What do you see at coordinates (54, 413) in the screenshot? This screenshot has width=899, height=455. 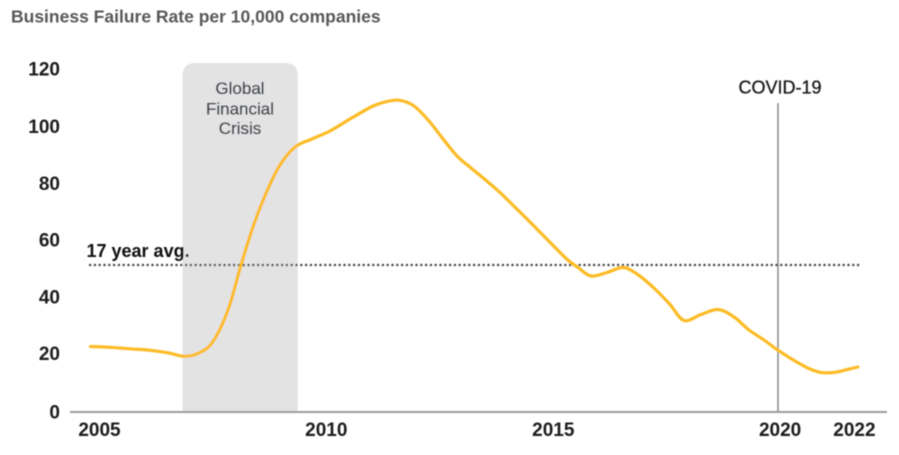 I see `svg-text: 0` at bounding box center [54, 413].